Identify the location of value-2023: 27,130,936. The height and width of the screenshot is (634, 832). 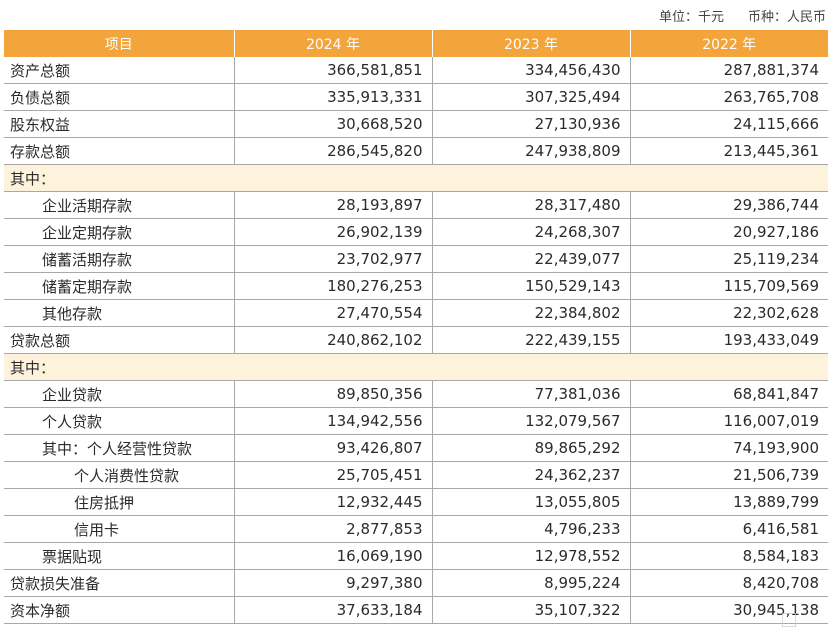
(530, 124).